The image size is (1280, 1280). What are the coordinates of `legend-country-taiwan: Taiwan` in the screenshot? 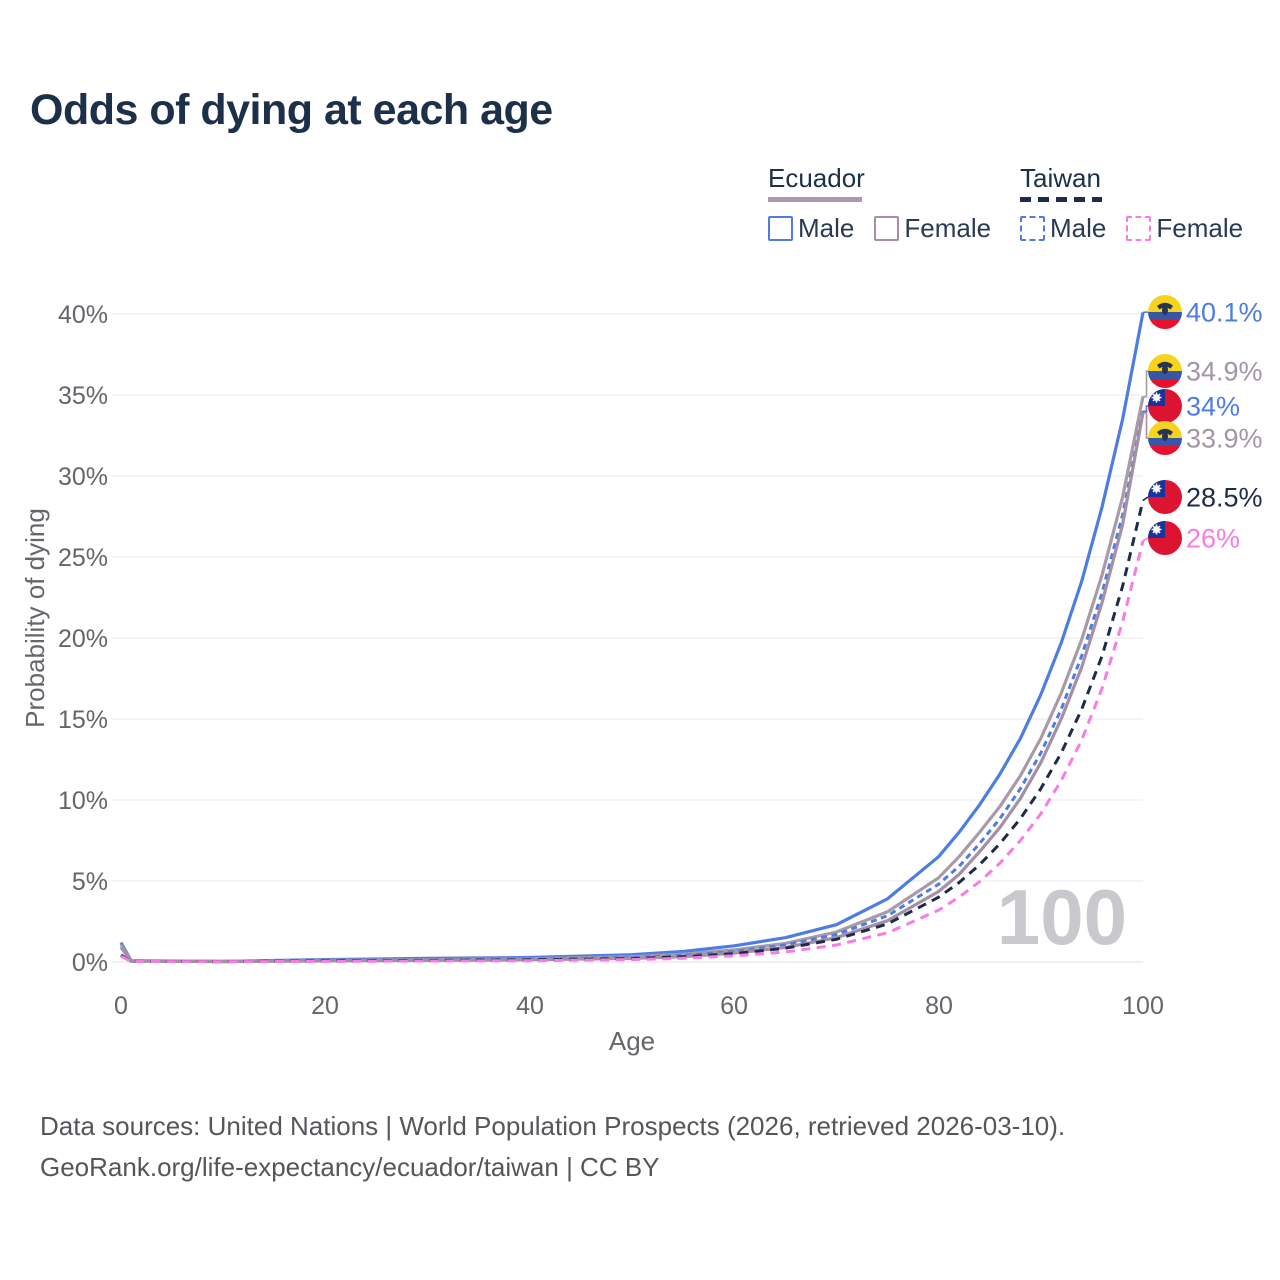 It's located at (1060, 178).